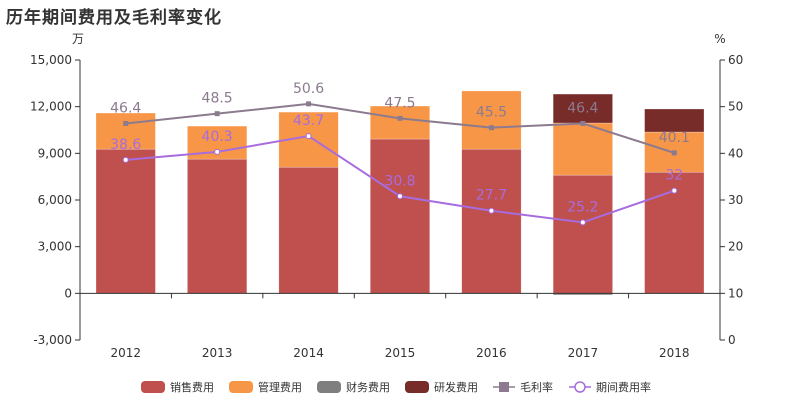 Image resolution: width=800 pixels, height=400 pixels. Describe the element at coordinates (456, 387) in the screenshot. I see `legend-label: 研发费用` at that location.